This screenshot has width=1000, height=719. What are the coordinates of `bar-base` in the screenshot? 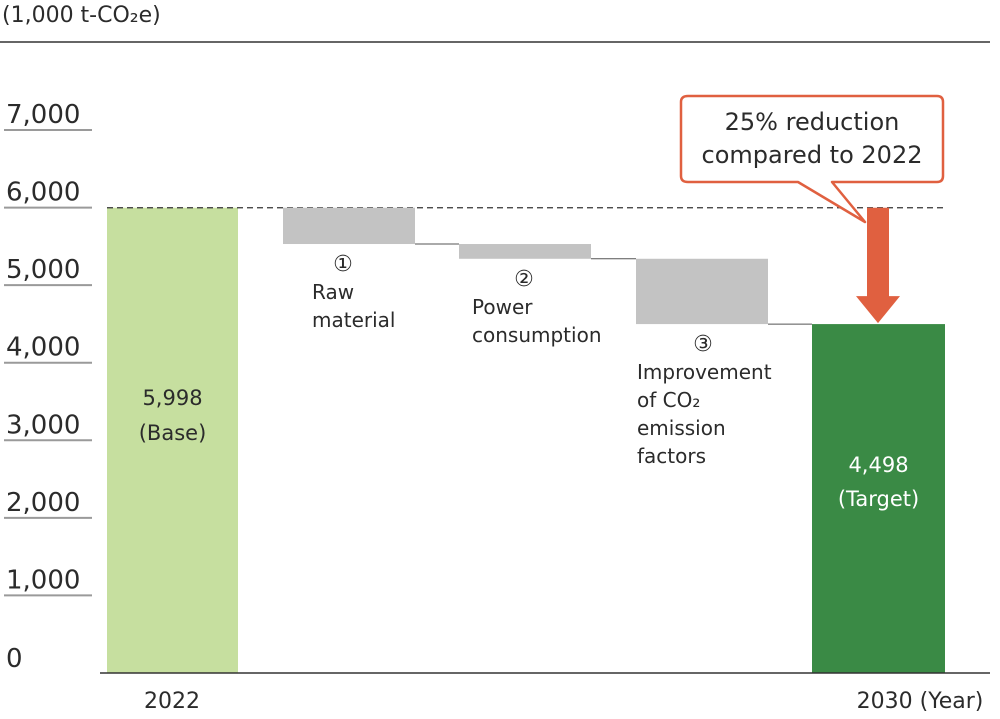 It's located at (172, 440).